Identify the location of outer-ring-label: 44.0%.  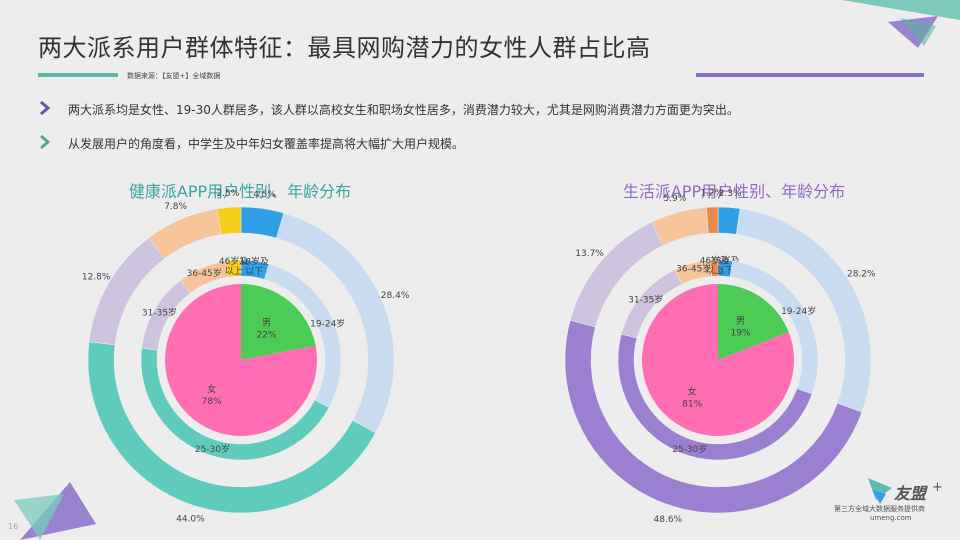
(190, 520).